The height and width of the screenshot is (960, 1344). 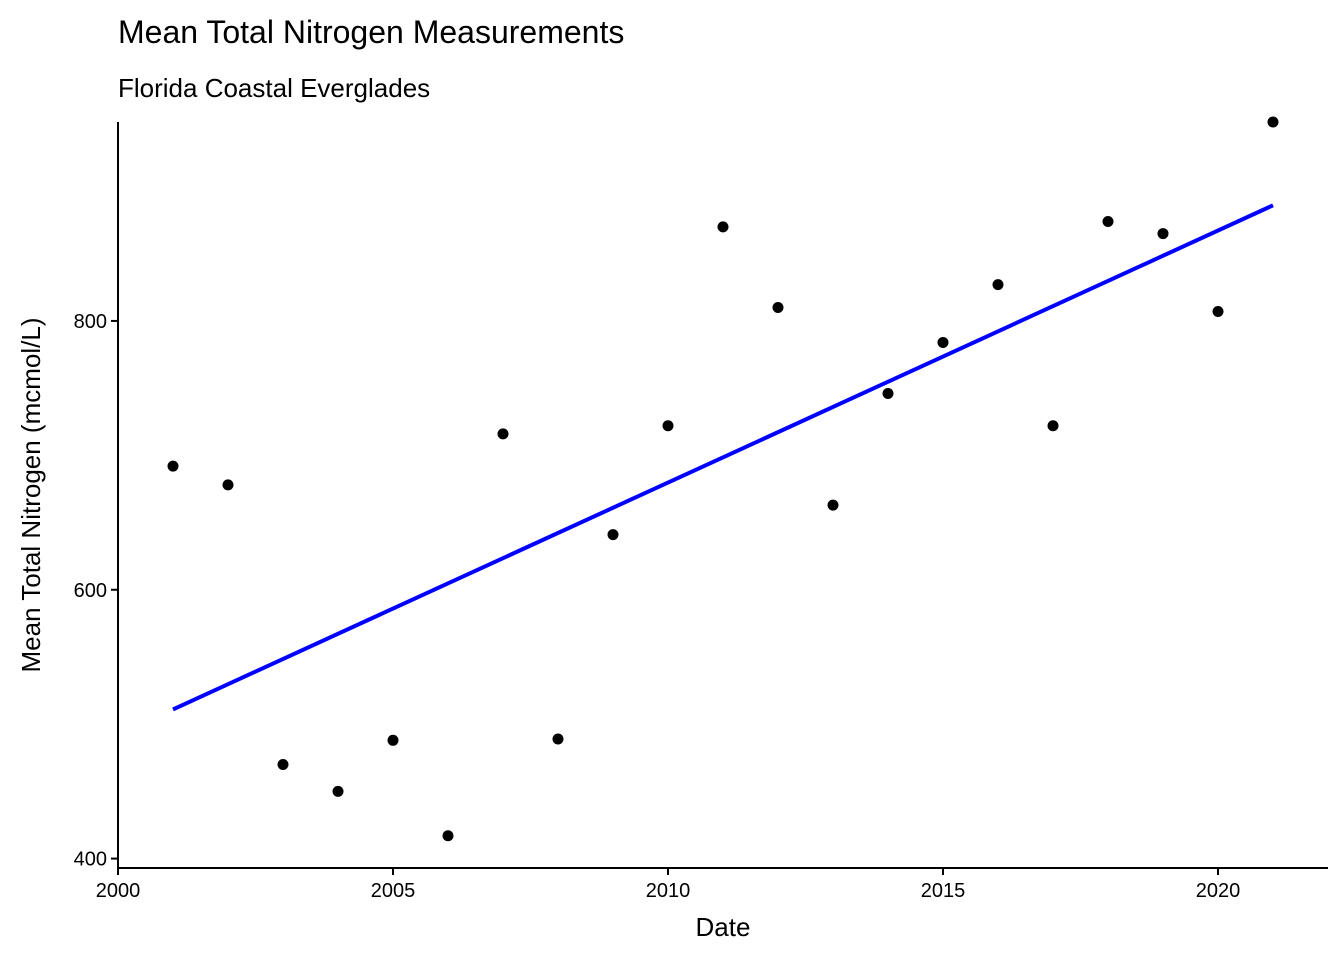 What do you see at coordinates (274, 88) in the screenshot?
I see `chart-subtitle: Florida Coastal Everglades` at bounding box center [274, 88].